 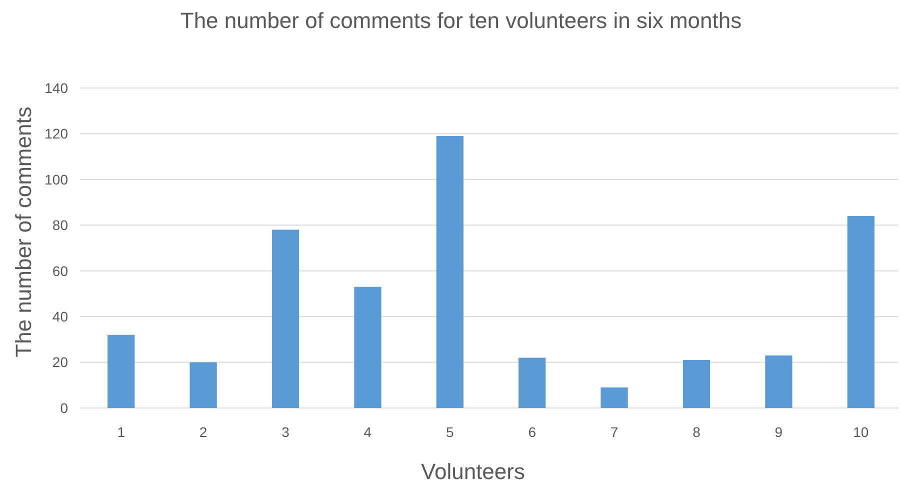 What do you see at coordinates (696, 432) in the screenshot?
I see `x-tick-label: 8` at bounding box center [696, 432].